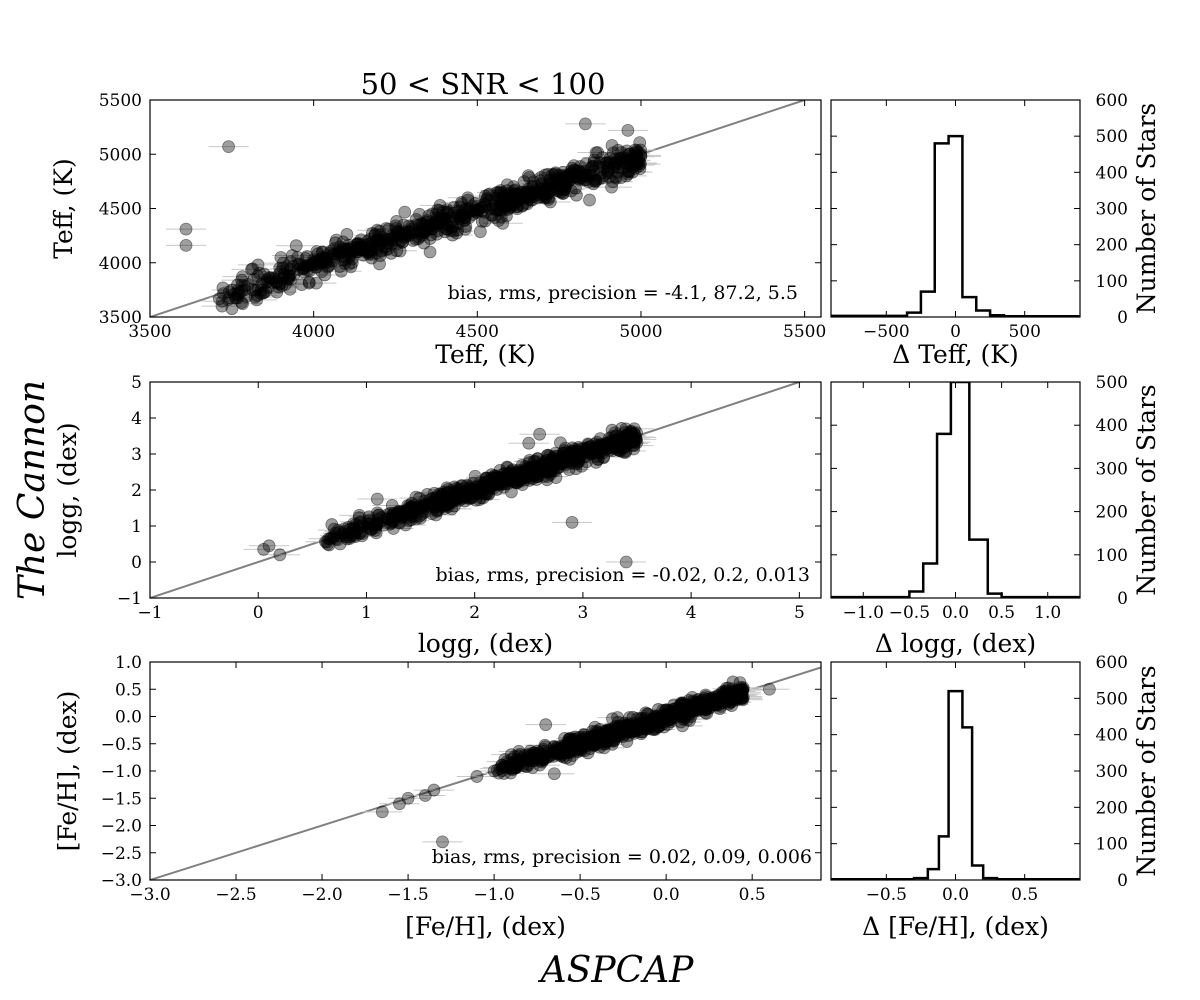  What do you see at coordinates (477, 208) in the screenshot?
I see `teff-plot-area` at bounding box center [477, 208].